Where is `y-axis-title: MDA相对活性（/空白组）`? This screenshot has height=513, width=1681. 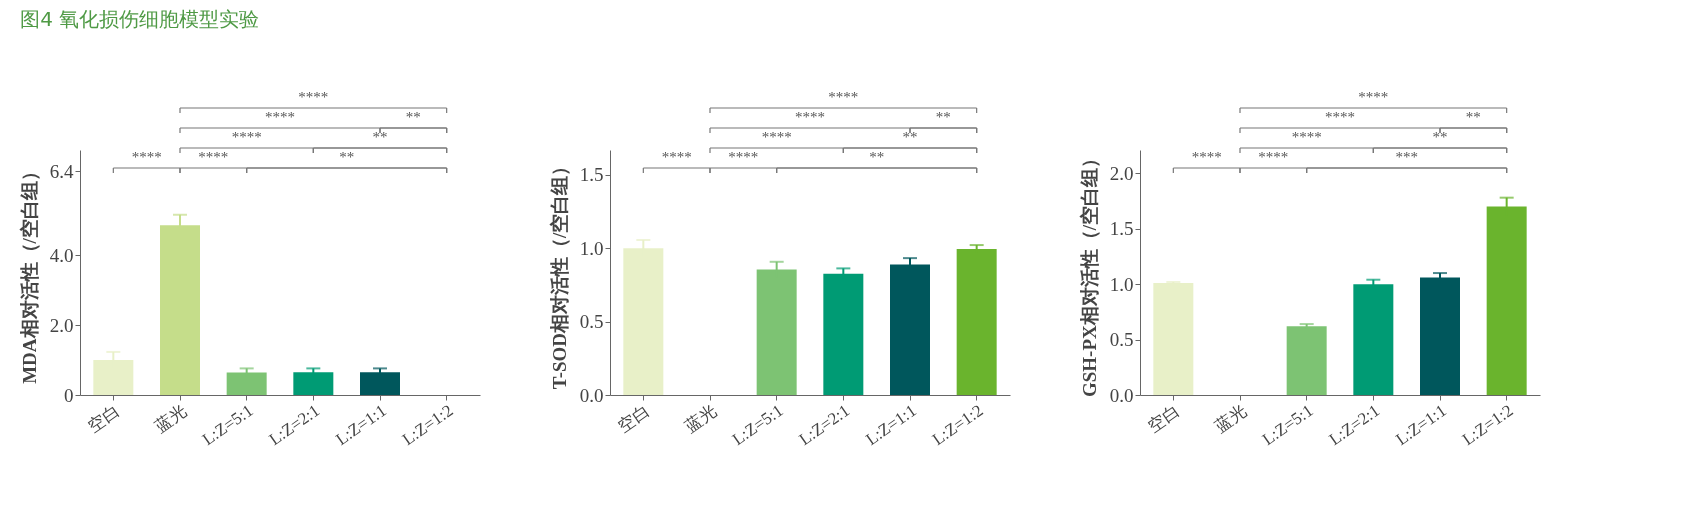
y-axis-title: MDA相对活性（/空白组） is located at coordinates (29, 273).